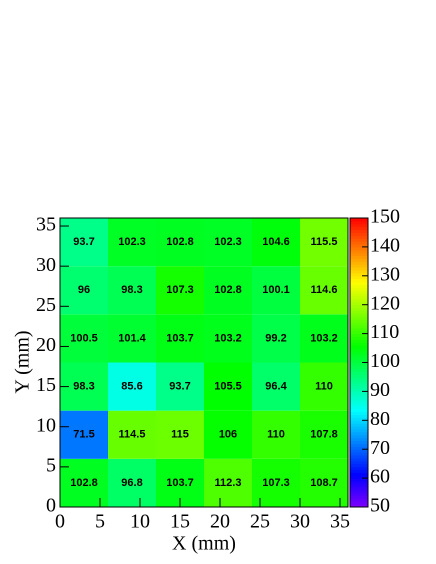 The image size is (436, 564). I want to click on cell-label: 107.3, so click(180, 290).